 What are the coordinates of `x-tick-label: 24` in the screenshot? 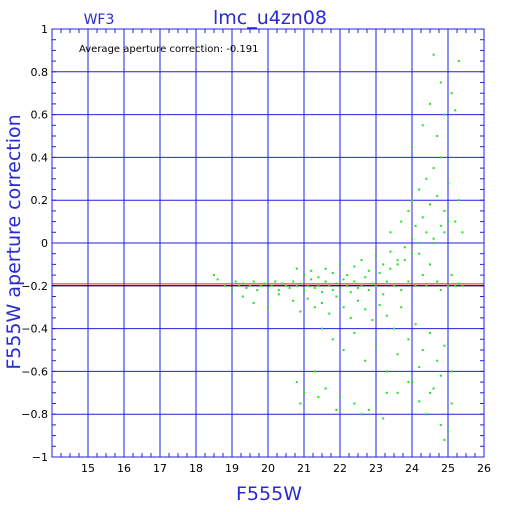 It's located at (412, 468).